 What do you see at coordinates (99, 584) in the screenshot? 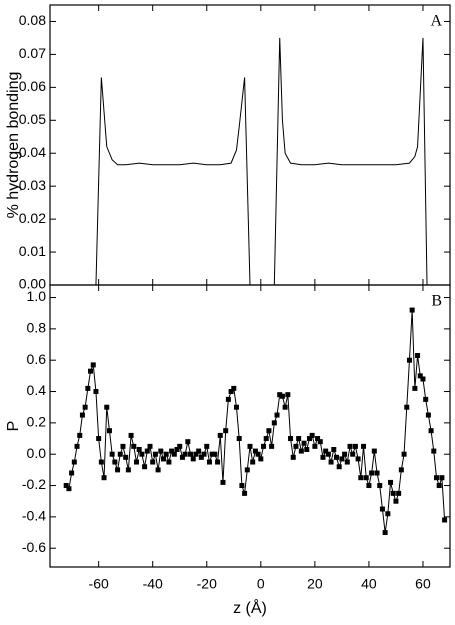
I see `x-tick-label: -60` at bounding box center [99, 584].